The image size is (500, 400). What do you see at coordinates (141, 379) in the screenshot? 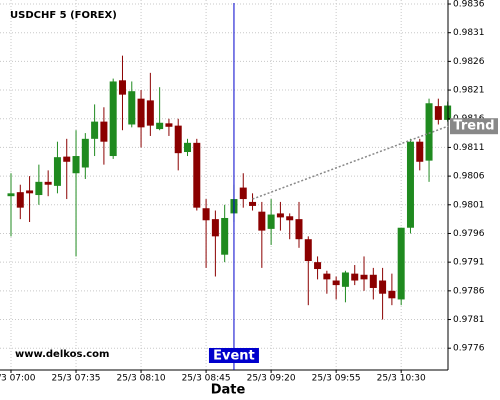
I see `x-tick-label: 25/3 08:10` at bounding box center [141, 379].